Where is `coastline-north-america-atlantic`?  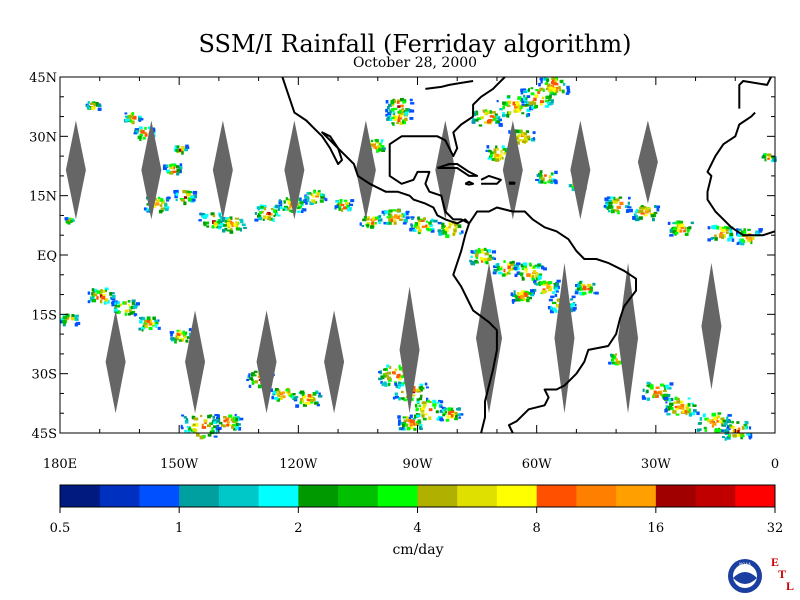 coastline-north-america-atlantic is located at coordinates (447, 150).